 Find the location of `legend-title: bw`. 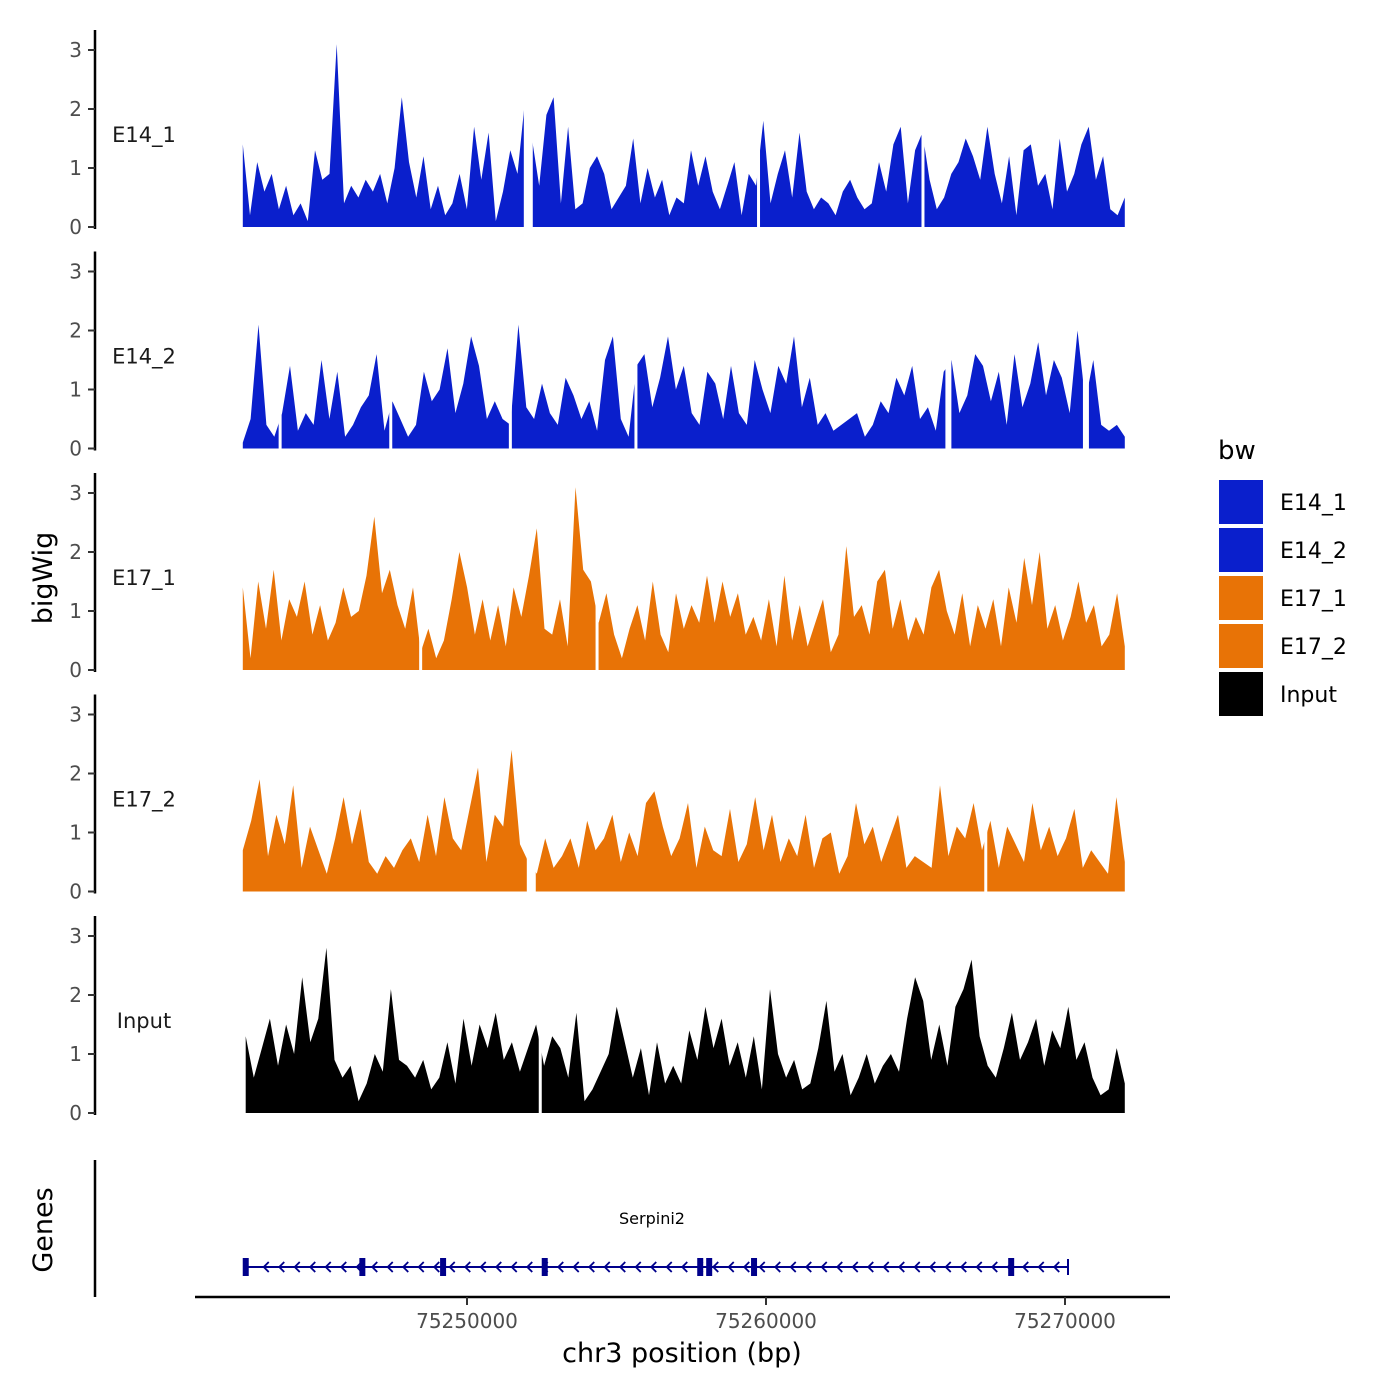

legend-title: bw is located at coordinates (1237, 451).